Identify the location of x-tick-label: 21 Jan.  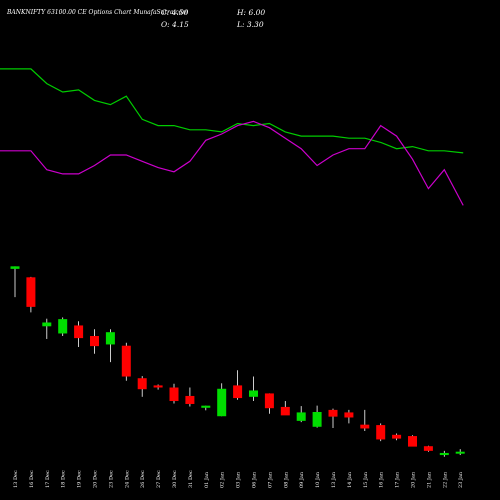
(429, 479).